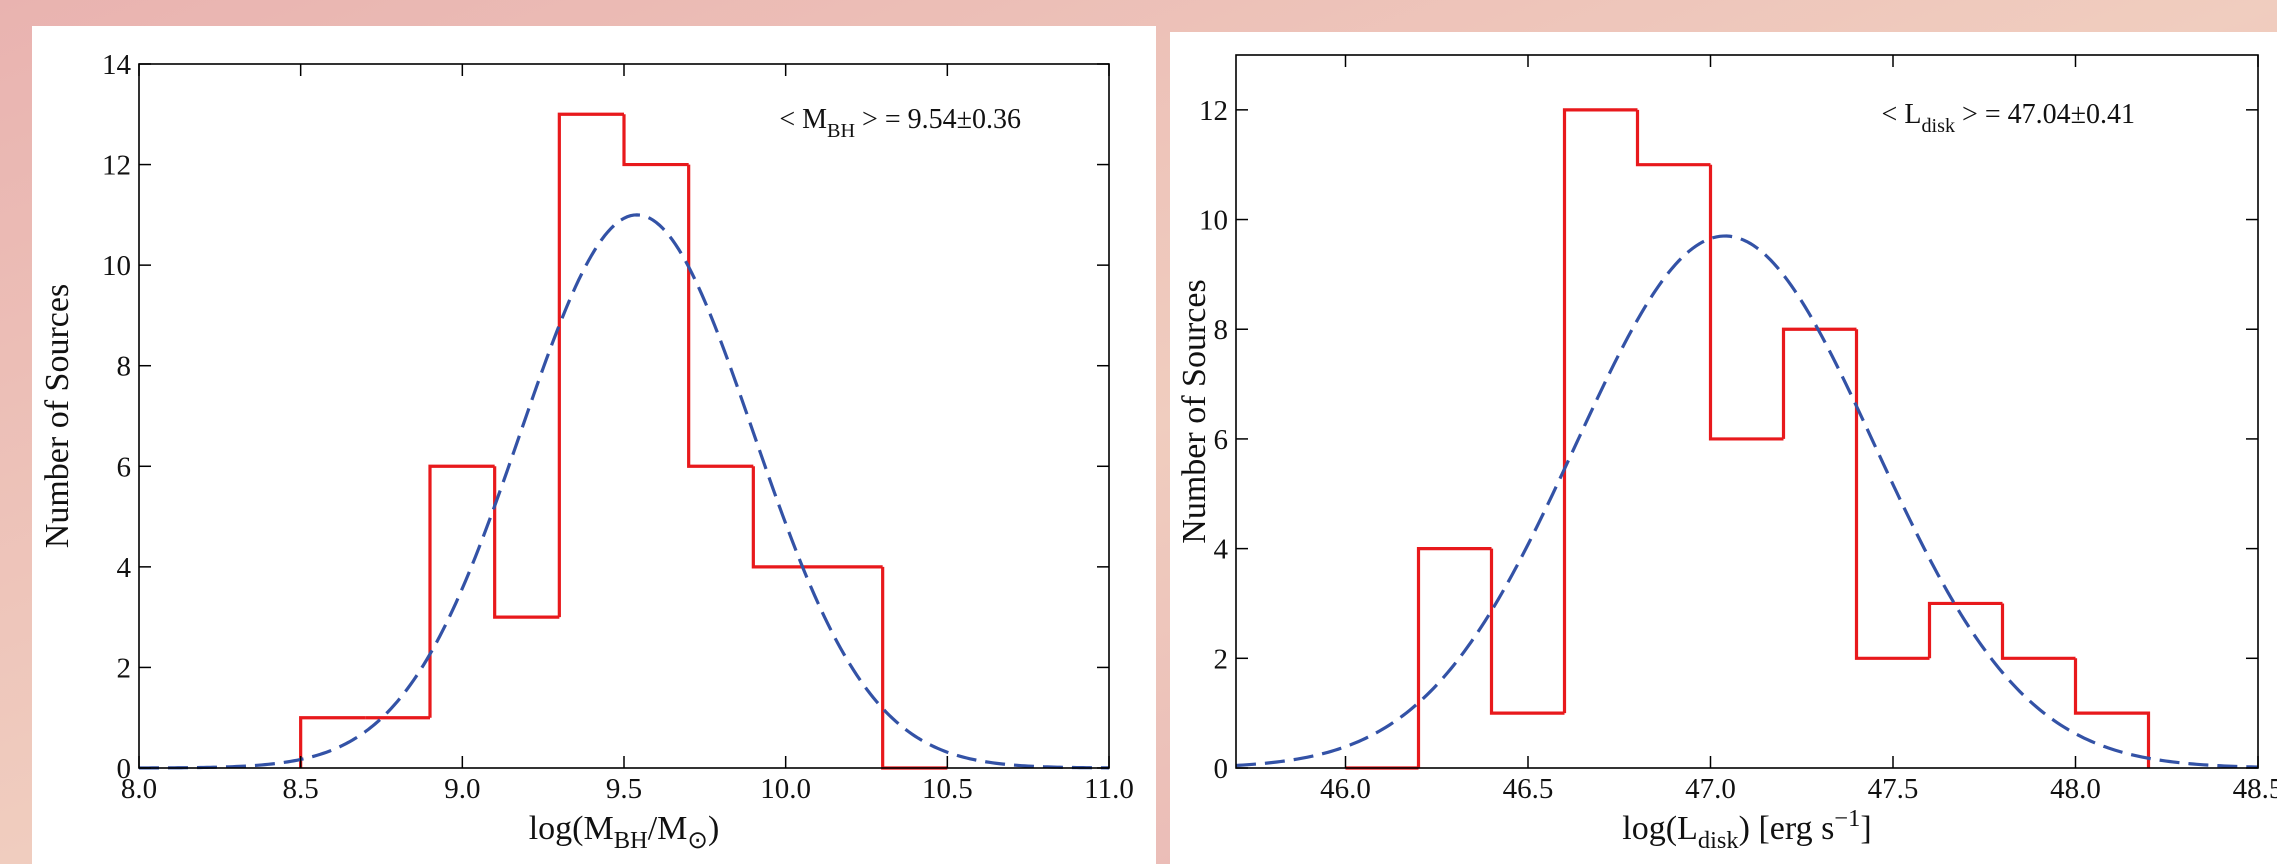 Image resolution: width=2277 pixels, height=864 pixels. I want to click on x-tick-label: 10.5, so click(947, 789).